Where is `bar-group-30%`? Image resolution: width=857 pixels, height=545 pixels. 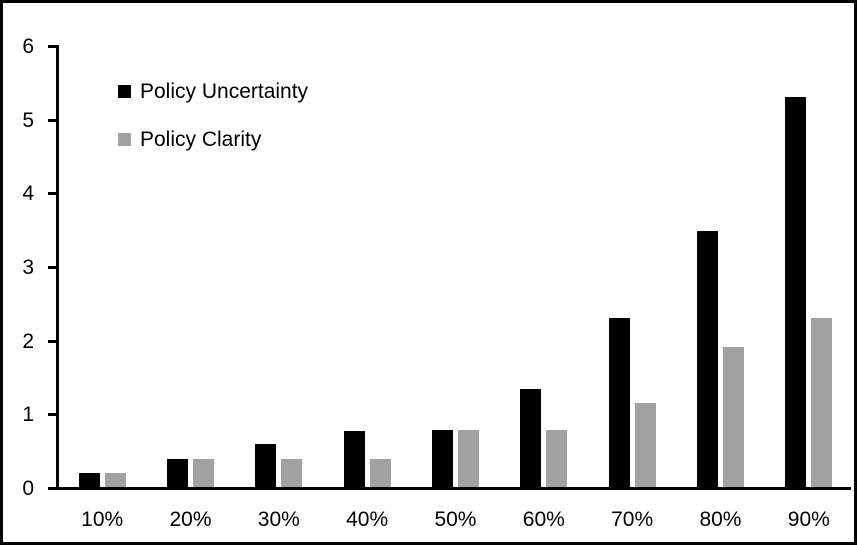 bar-group-30% is located at coordinates (279, 266).